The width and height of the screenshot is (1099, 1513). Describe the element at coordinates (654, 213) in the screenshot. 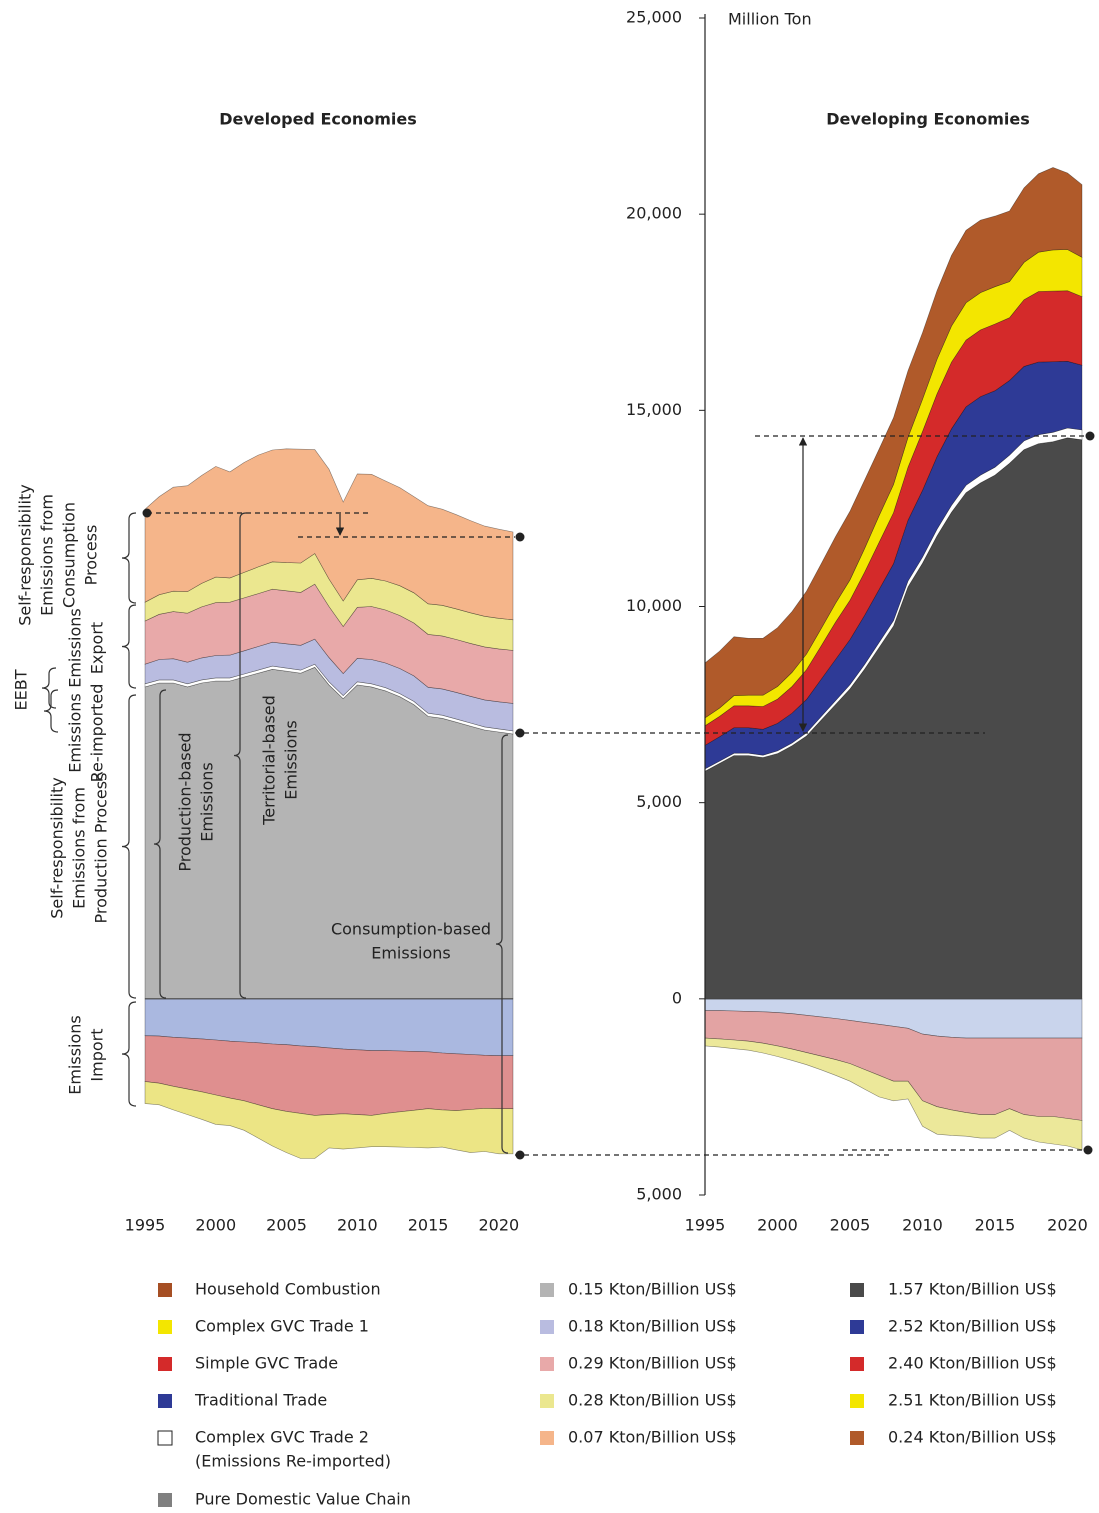

I see `y-tick-label: 20,000` at that location.